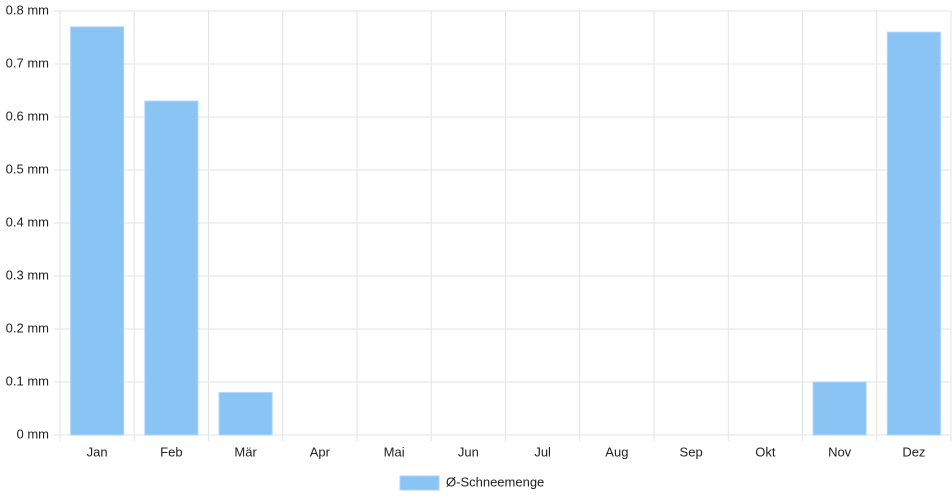 The image size is (952, 500). Describe the element at coordinates (468, 451) in the screenshot. I see `x-tick-label: Jun` at that location.